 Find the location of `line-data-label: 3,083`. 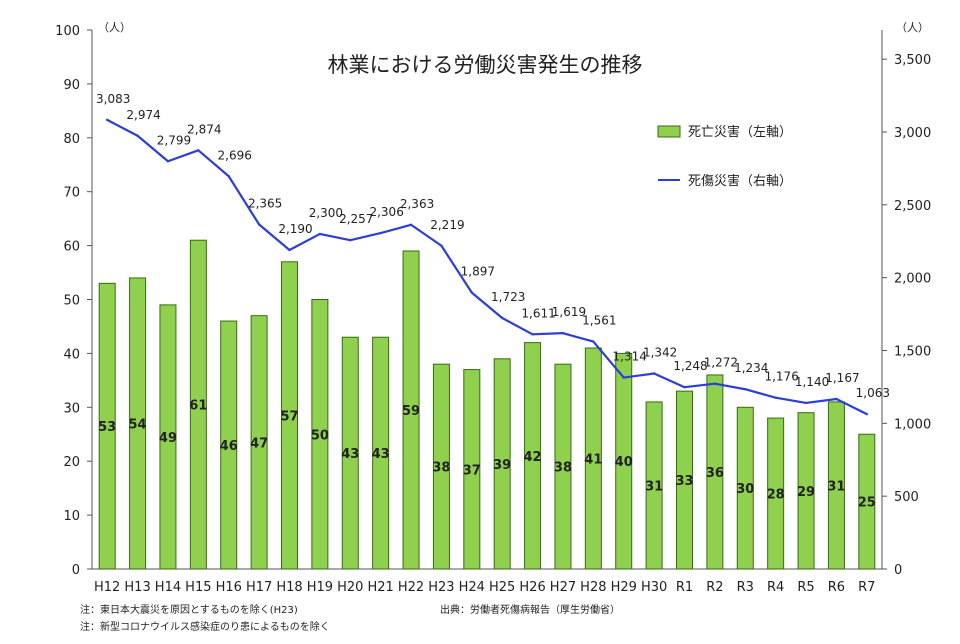

line-data-label: 3,083 is located at coordinates (113, 99).